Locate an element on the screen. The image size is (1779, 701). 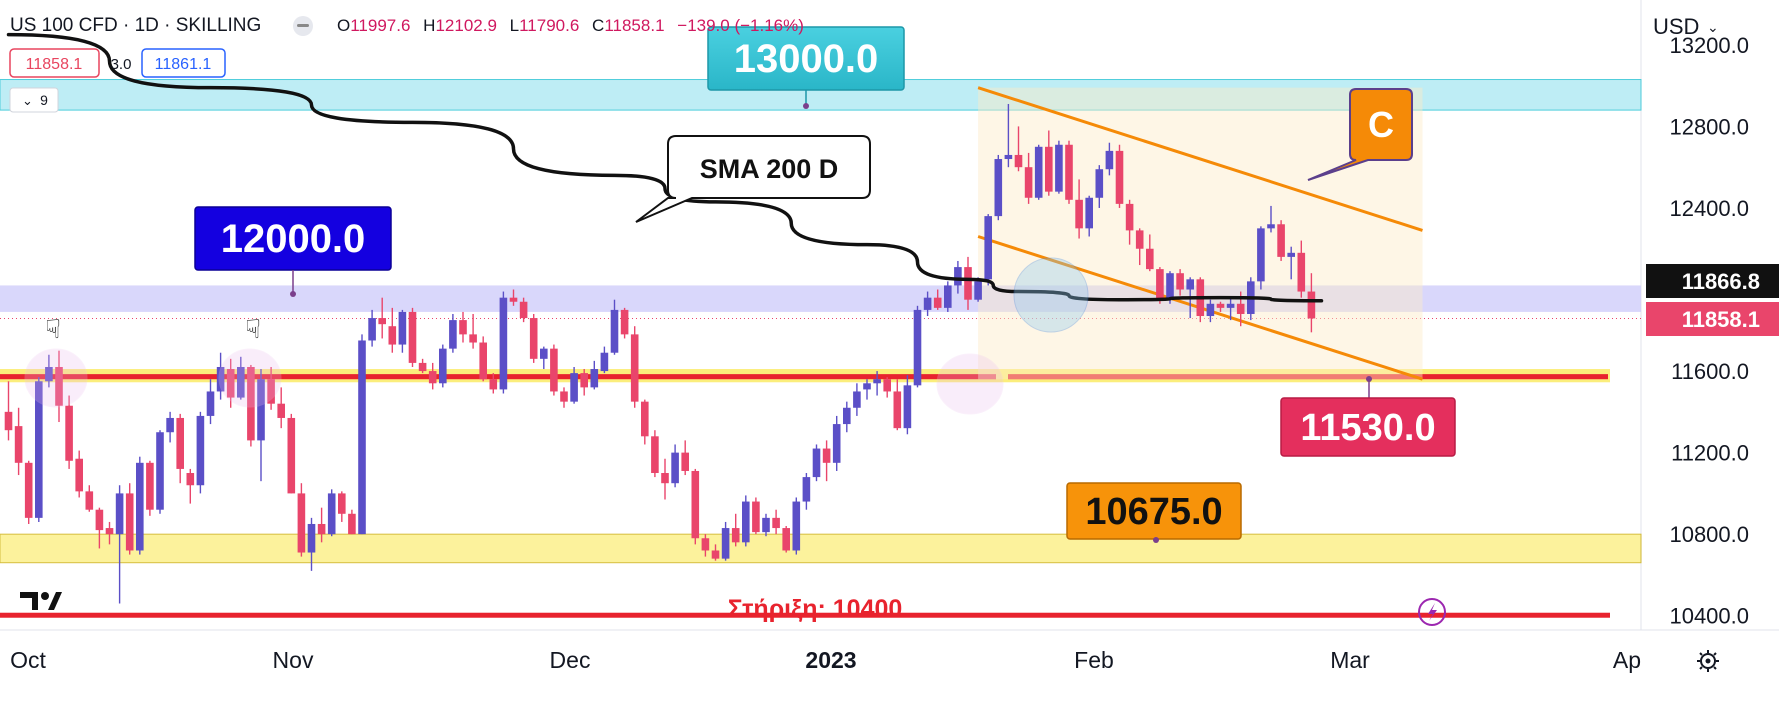
level-10675-text: 10675.0 is located at coordinates (1153, 512).